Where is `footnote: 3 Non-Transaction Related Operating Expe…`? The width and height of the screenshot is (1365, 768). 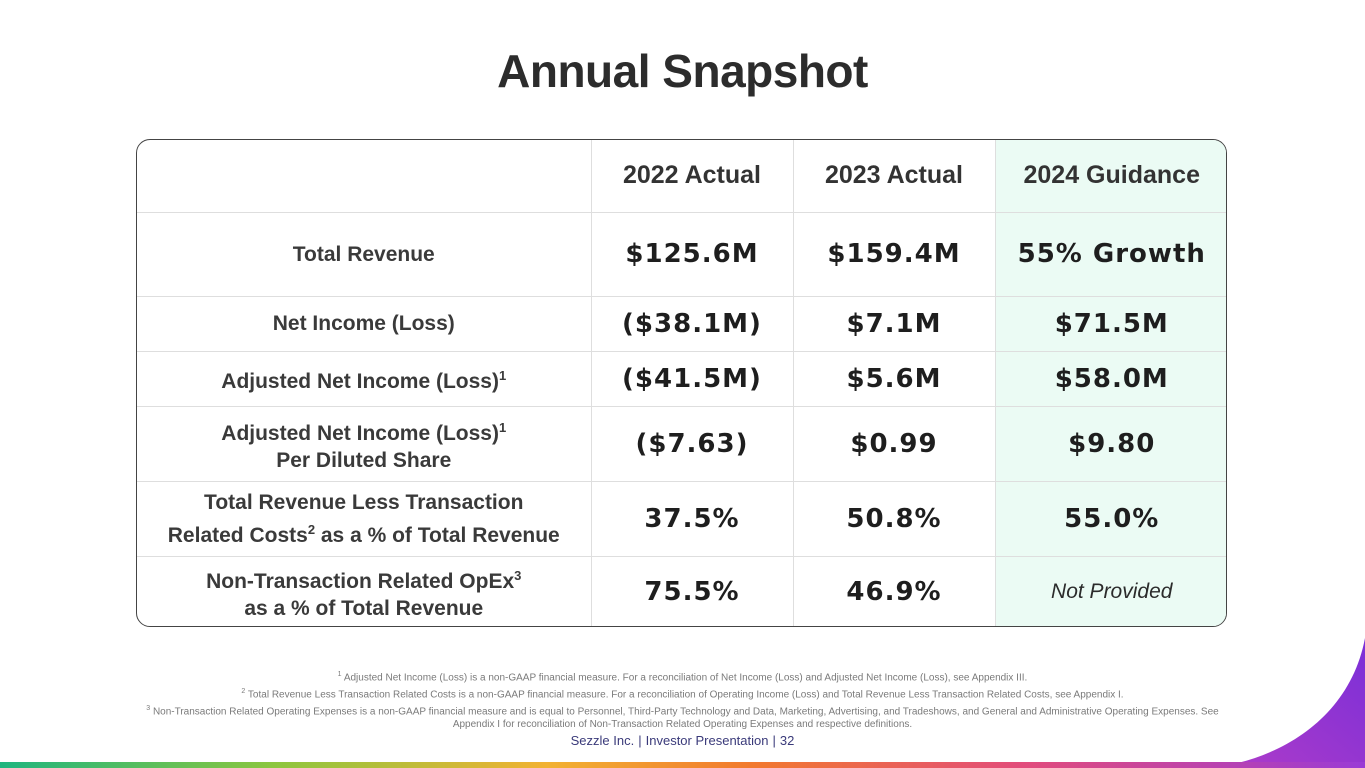
footnote: 3 Non-Transaction Related Operating Expe… is located at coordinates (682, 717).